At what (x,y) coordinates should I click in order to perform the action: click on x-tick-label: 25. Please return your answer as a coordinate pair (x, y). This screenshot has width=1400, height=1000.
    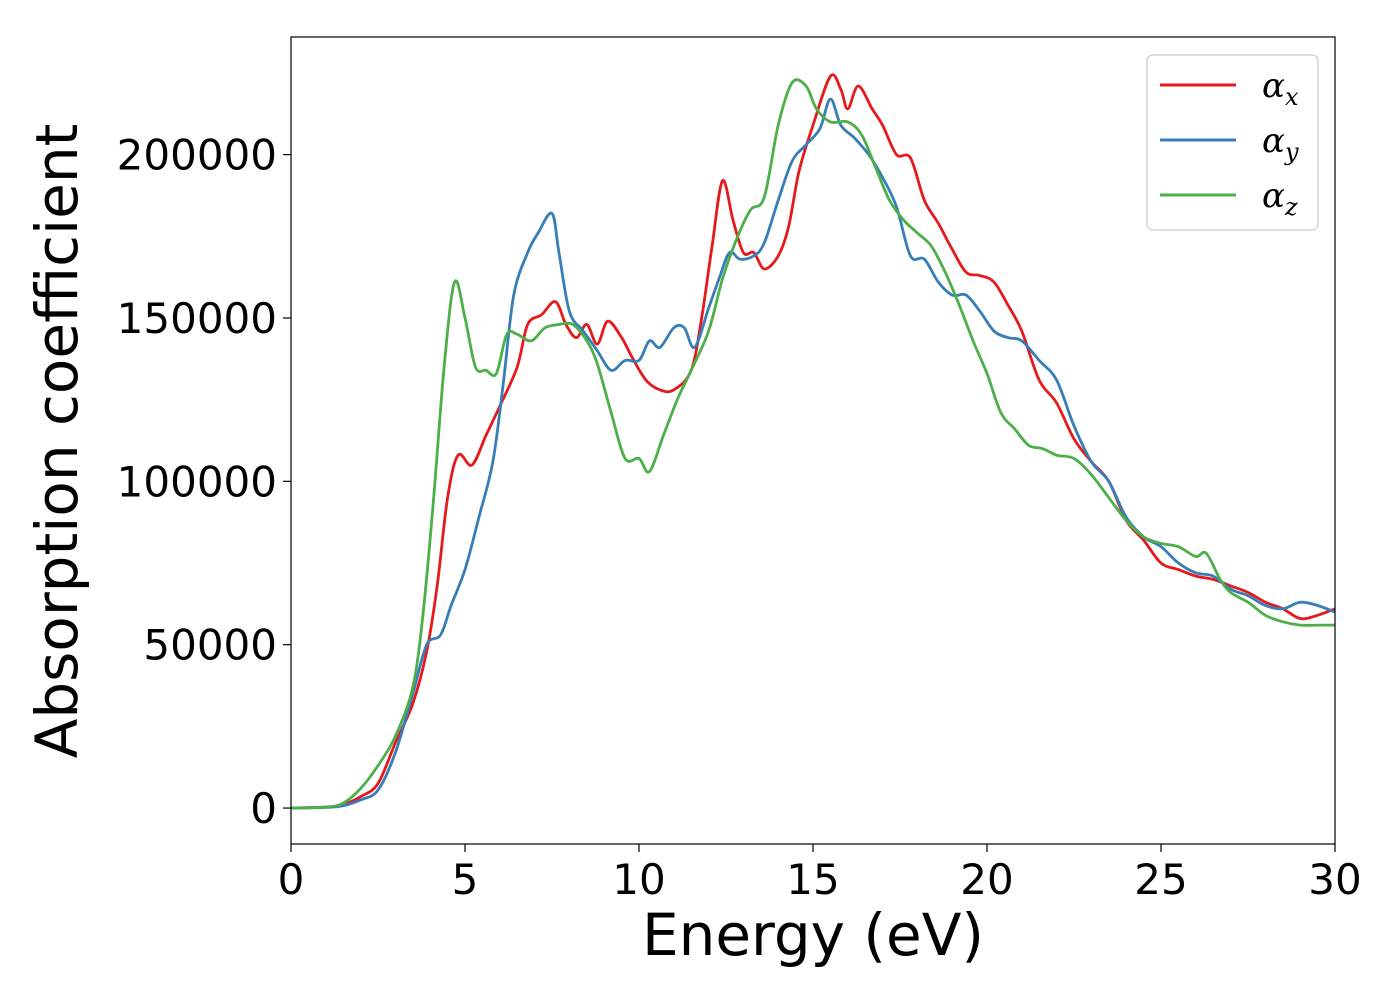
    Looking at the image, I should click on (1160, 879).